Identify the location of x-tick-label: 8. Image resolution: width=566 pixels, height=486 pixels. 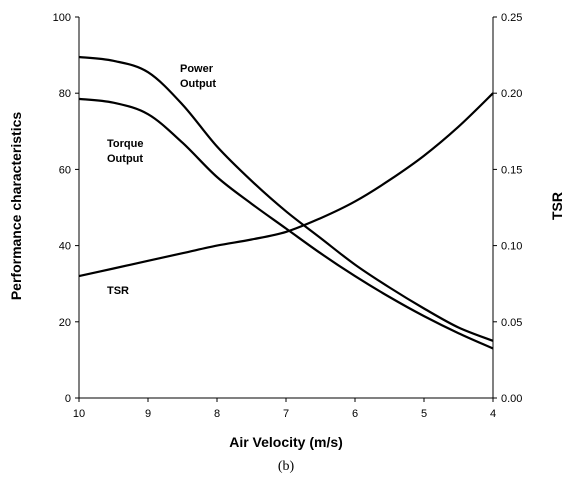
(217, 414).